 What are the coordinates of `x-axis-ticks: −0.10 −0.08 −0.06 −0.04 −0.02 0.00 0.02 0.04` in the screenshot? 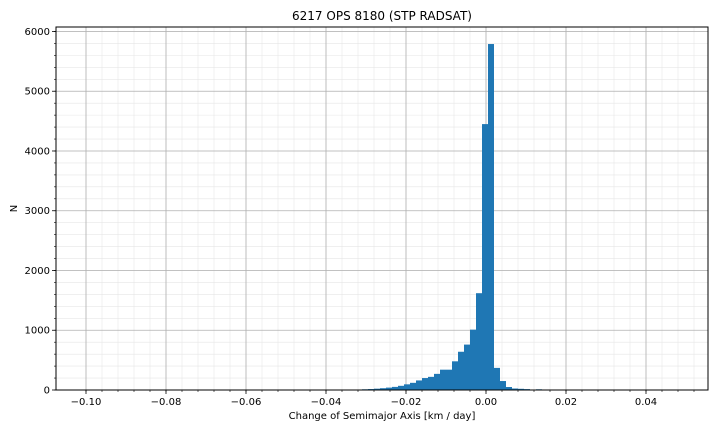 It's located at (383, 399).